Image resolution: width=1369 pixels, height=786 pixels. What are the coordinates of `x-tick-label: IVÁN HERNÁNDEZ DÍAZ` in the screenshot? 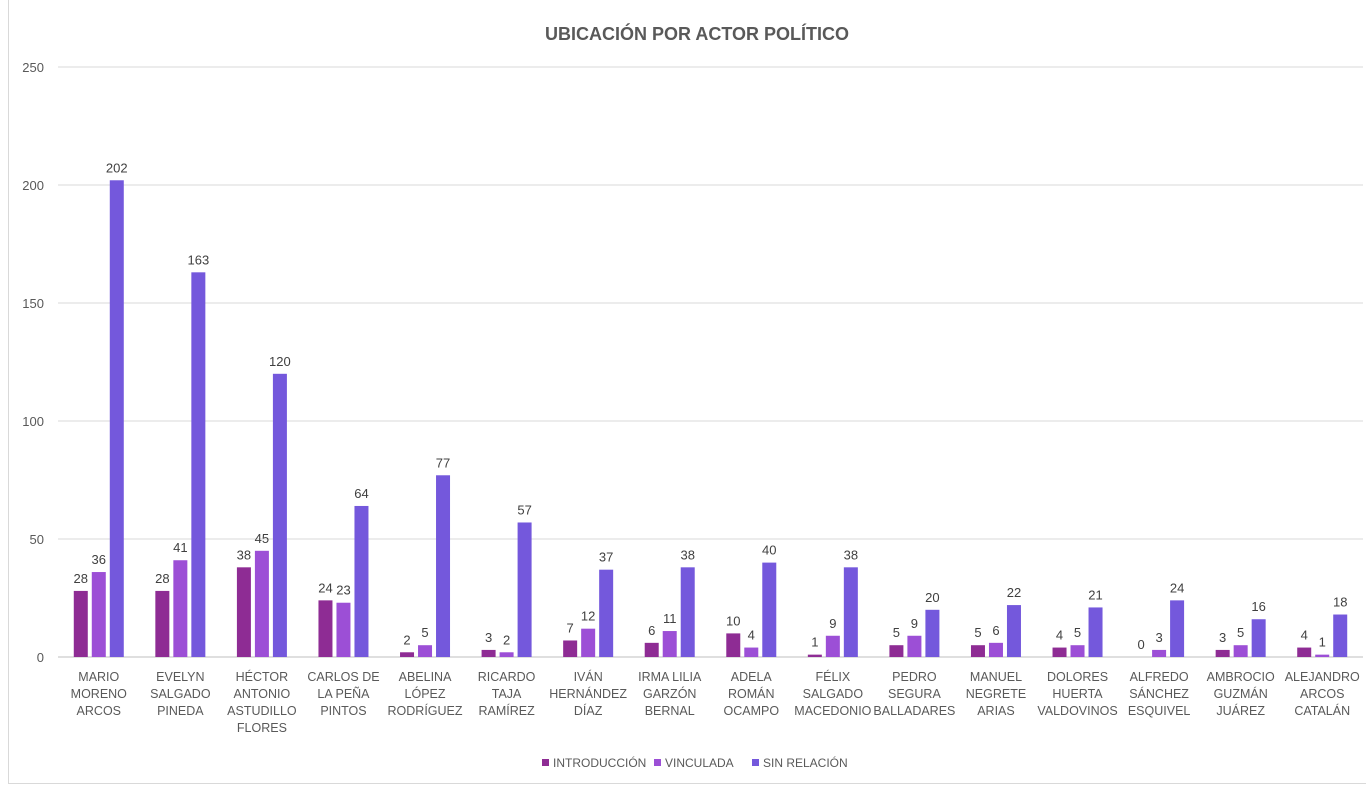 It's located at (588, 693).